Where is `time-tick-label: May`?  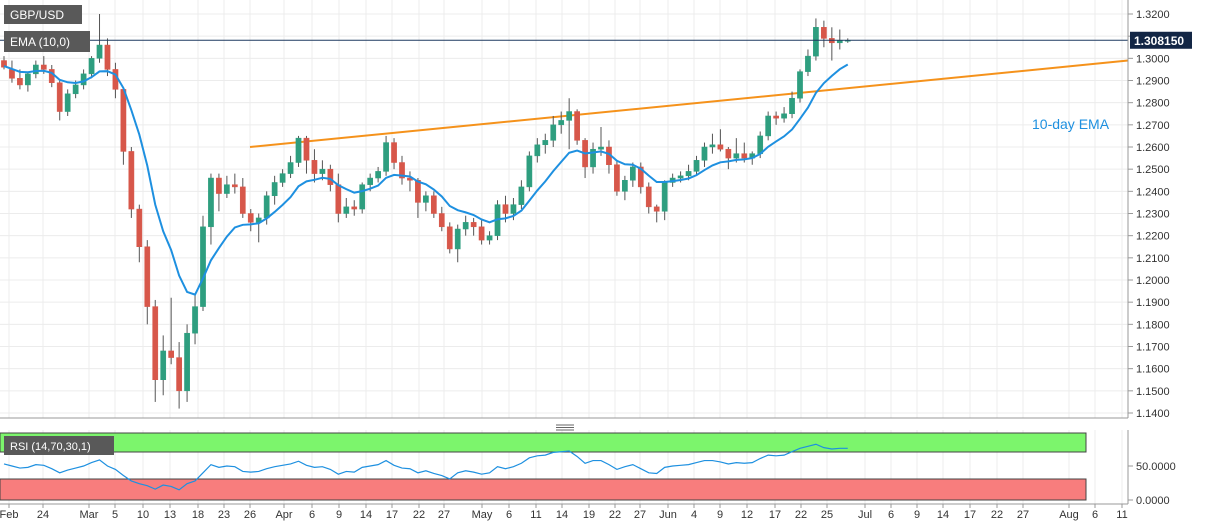 time-tick-label: May is located at coordinates (482, 515).